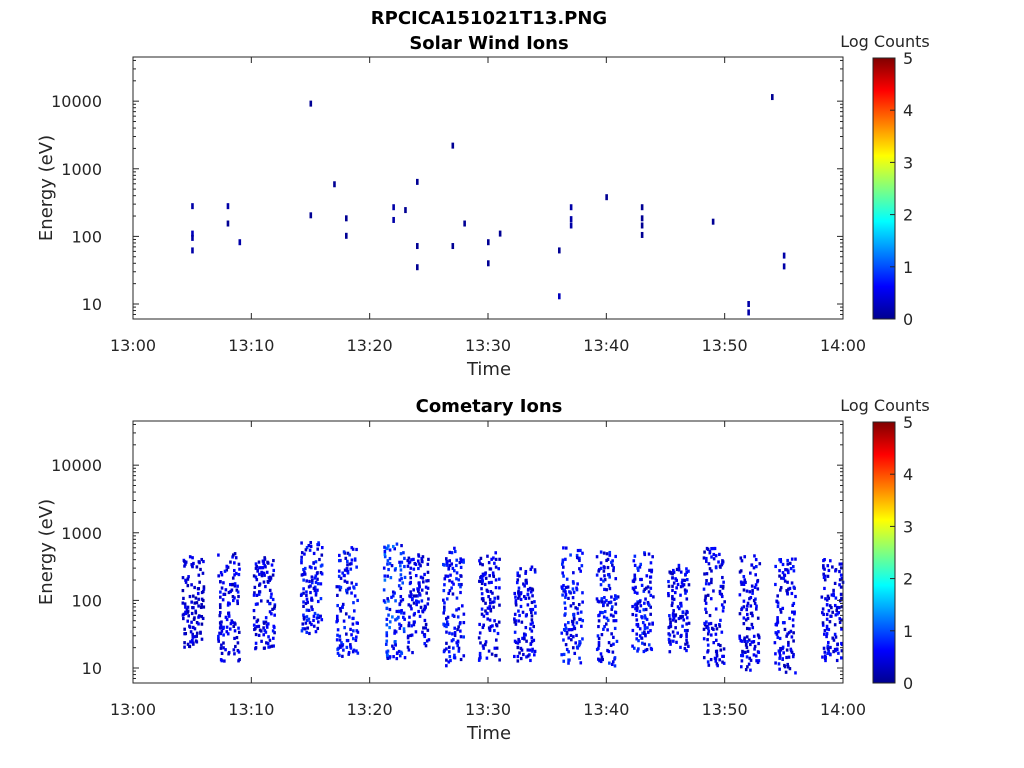  I want to click on colorbar-tick-label: 2, so click(908, 215).